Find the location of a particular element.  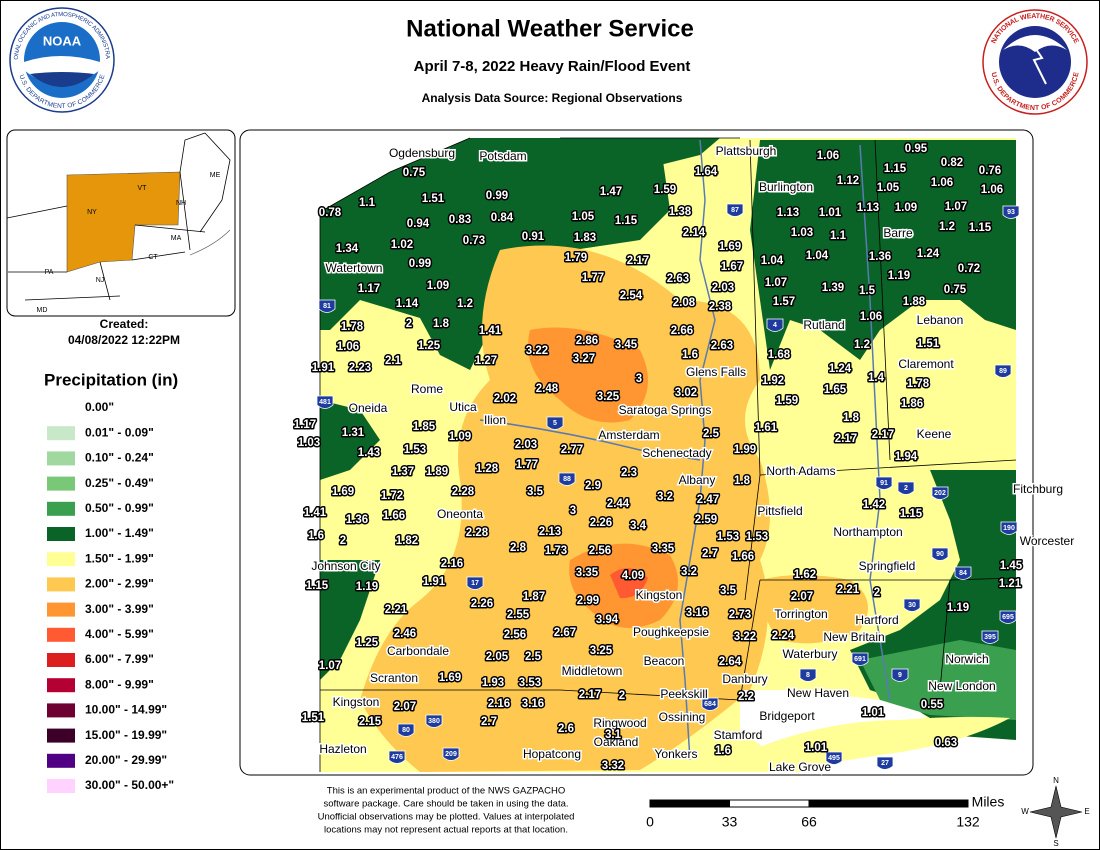

legend-label: 0.01" - 0.09" is located at coordinates (119, 432).